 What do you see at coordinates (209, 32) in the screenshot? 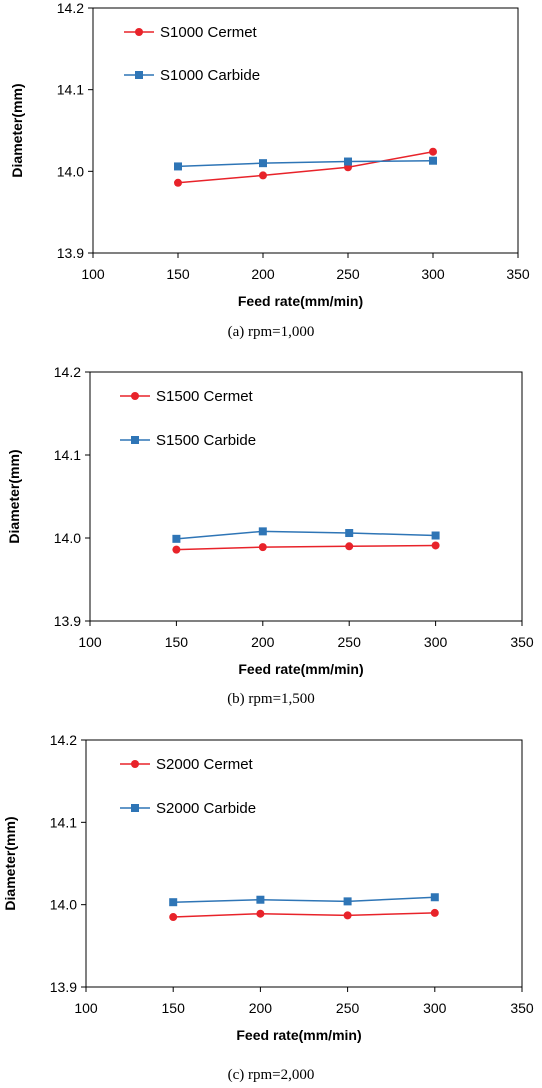
I see `legend-label-1: S1000 Cermet` at bounding box center [209, 32].